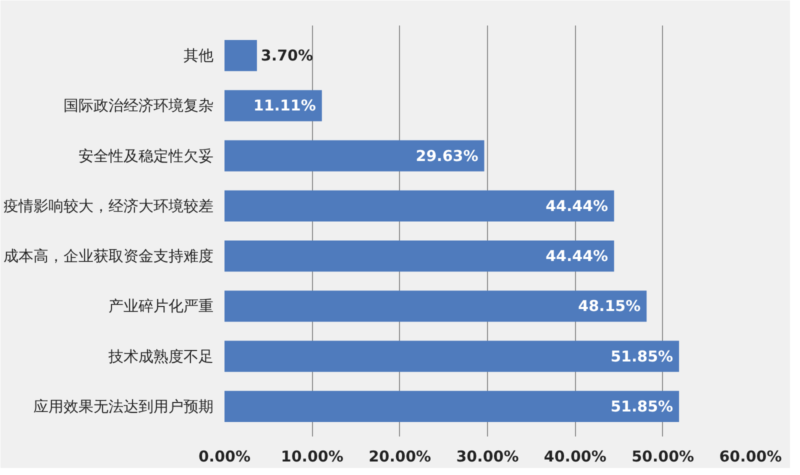 The image size is (800, 475). Describe the element at coordinates (161, 356) in the screenshot. I see `y-tick-label: 技术成熟度不足` at that location.